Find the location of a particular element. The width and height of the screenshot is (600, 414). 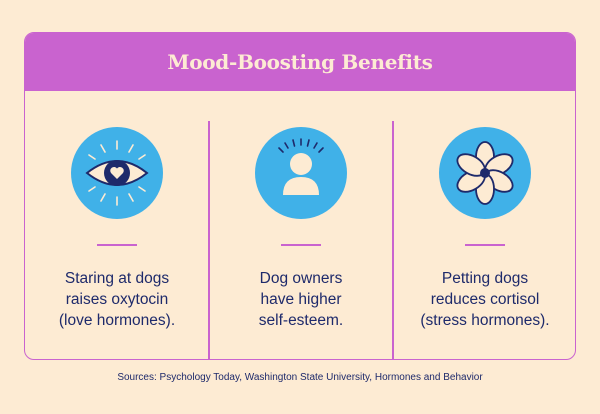

benefit-text: Dog owners have higher self-esteem. is located at coordinates (301, 299).